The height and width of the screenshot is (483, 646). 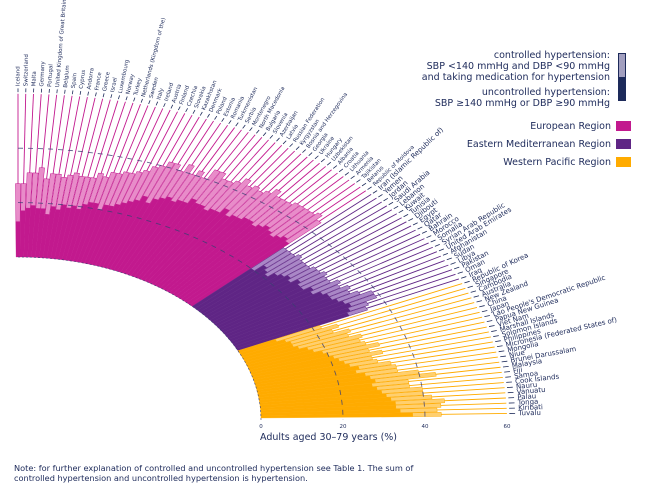 What do you see at coordinates (516, 103) in the screenshot?
I see `legend-uncontrolled-criteria: SBP ≥140 mmHg or DBP ≥90 mmHg` at bounding box center [516, 103].